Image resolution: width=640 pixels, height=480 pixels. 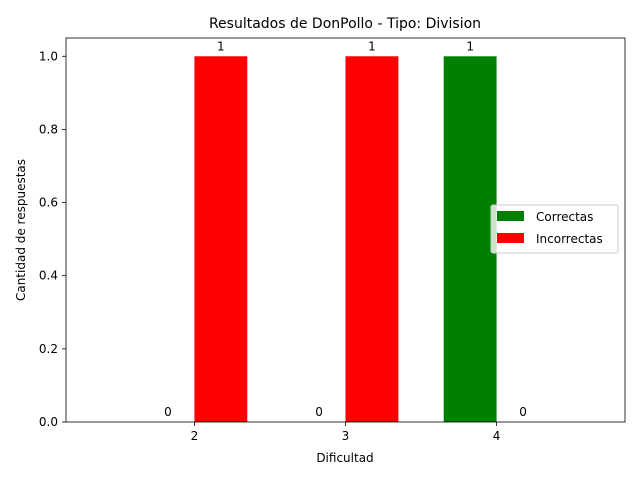 I want to click on y-axis-label: Cantidad de respuestas, so click(x=21, y=230).